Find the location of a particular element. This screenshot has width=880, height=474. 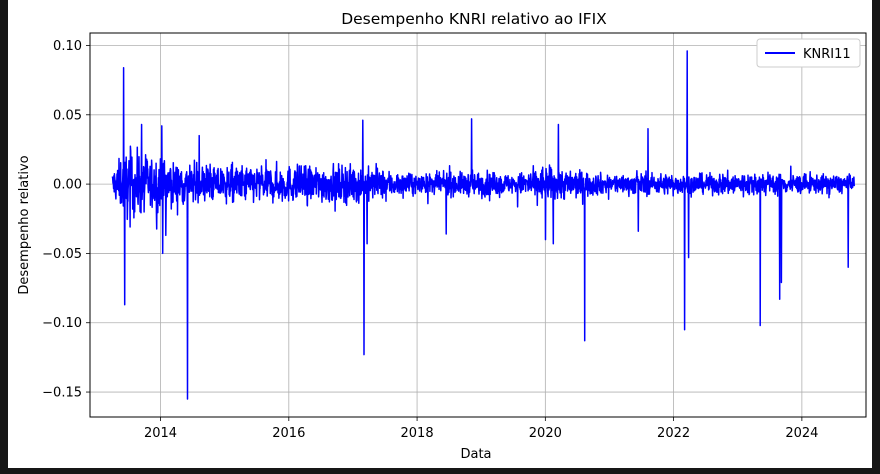

x-tick-label: 2024 is located at coordinates (801, 433).